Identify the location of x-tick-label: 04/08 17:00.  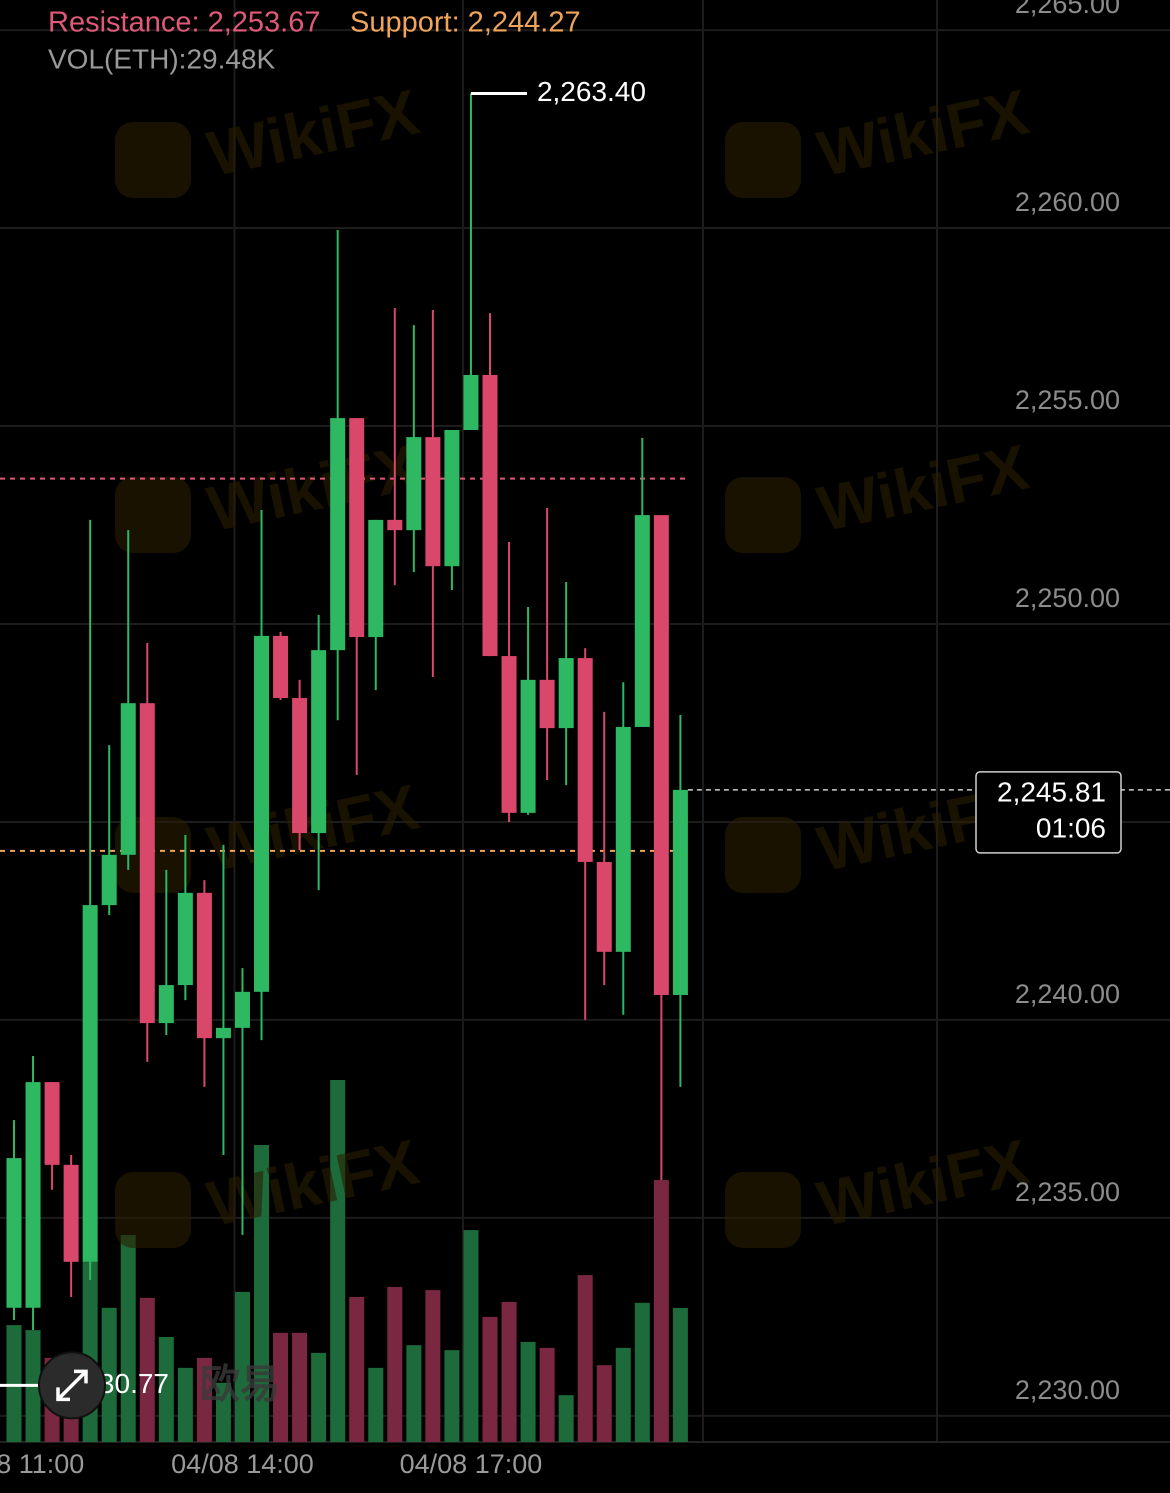
(471, 1464).